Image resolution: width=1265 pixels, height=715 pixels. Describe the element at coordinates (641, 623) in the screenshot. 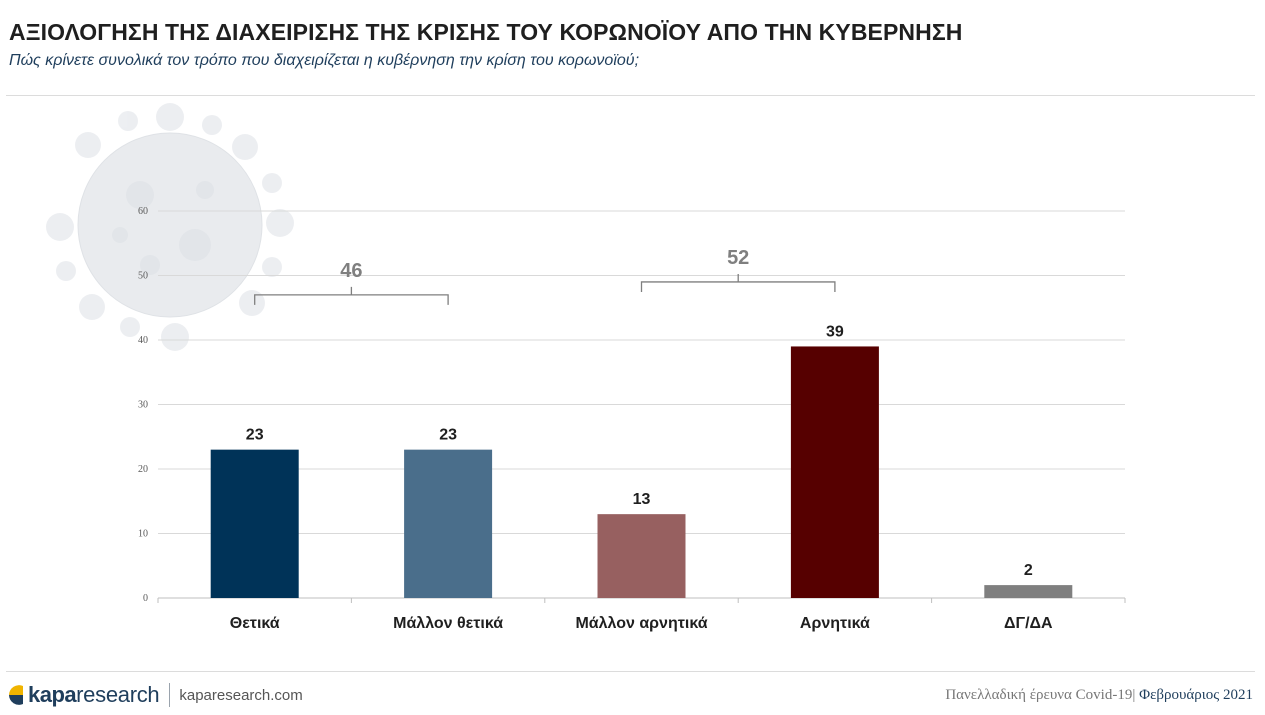

I see `x-tick-label: Μάλλον αρνητικά` at that location.